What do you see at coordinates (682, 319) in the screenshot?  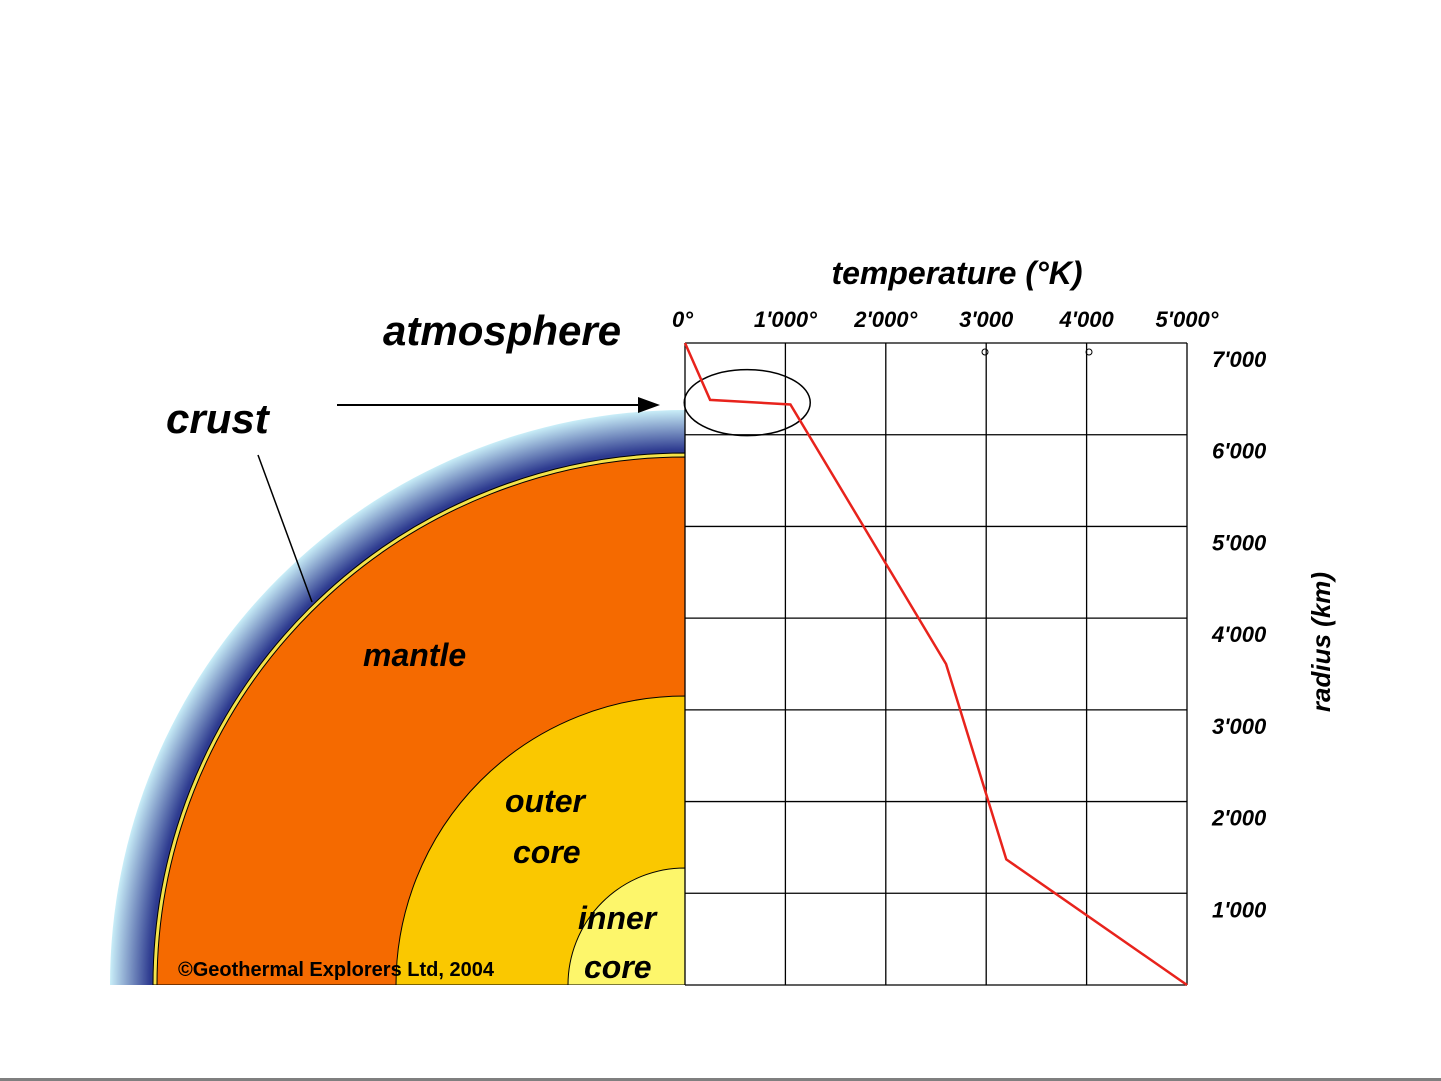 I see `x-tick-label: 0°` at bounding box center [682, 319].